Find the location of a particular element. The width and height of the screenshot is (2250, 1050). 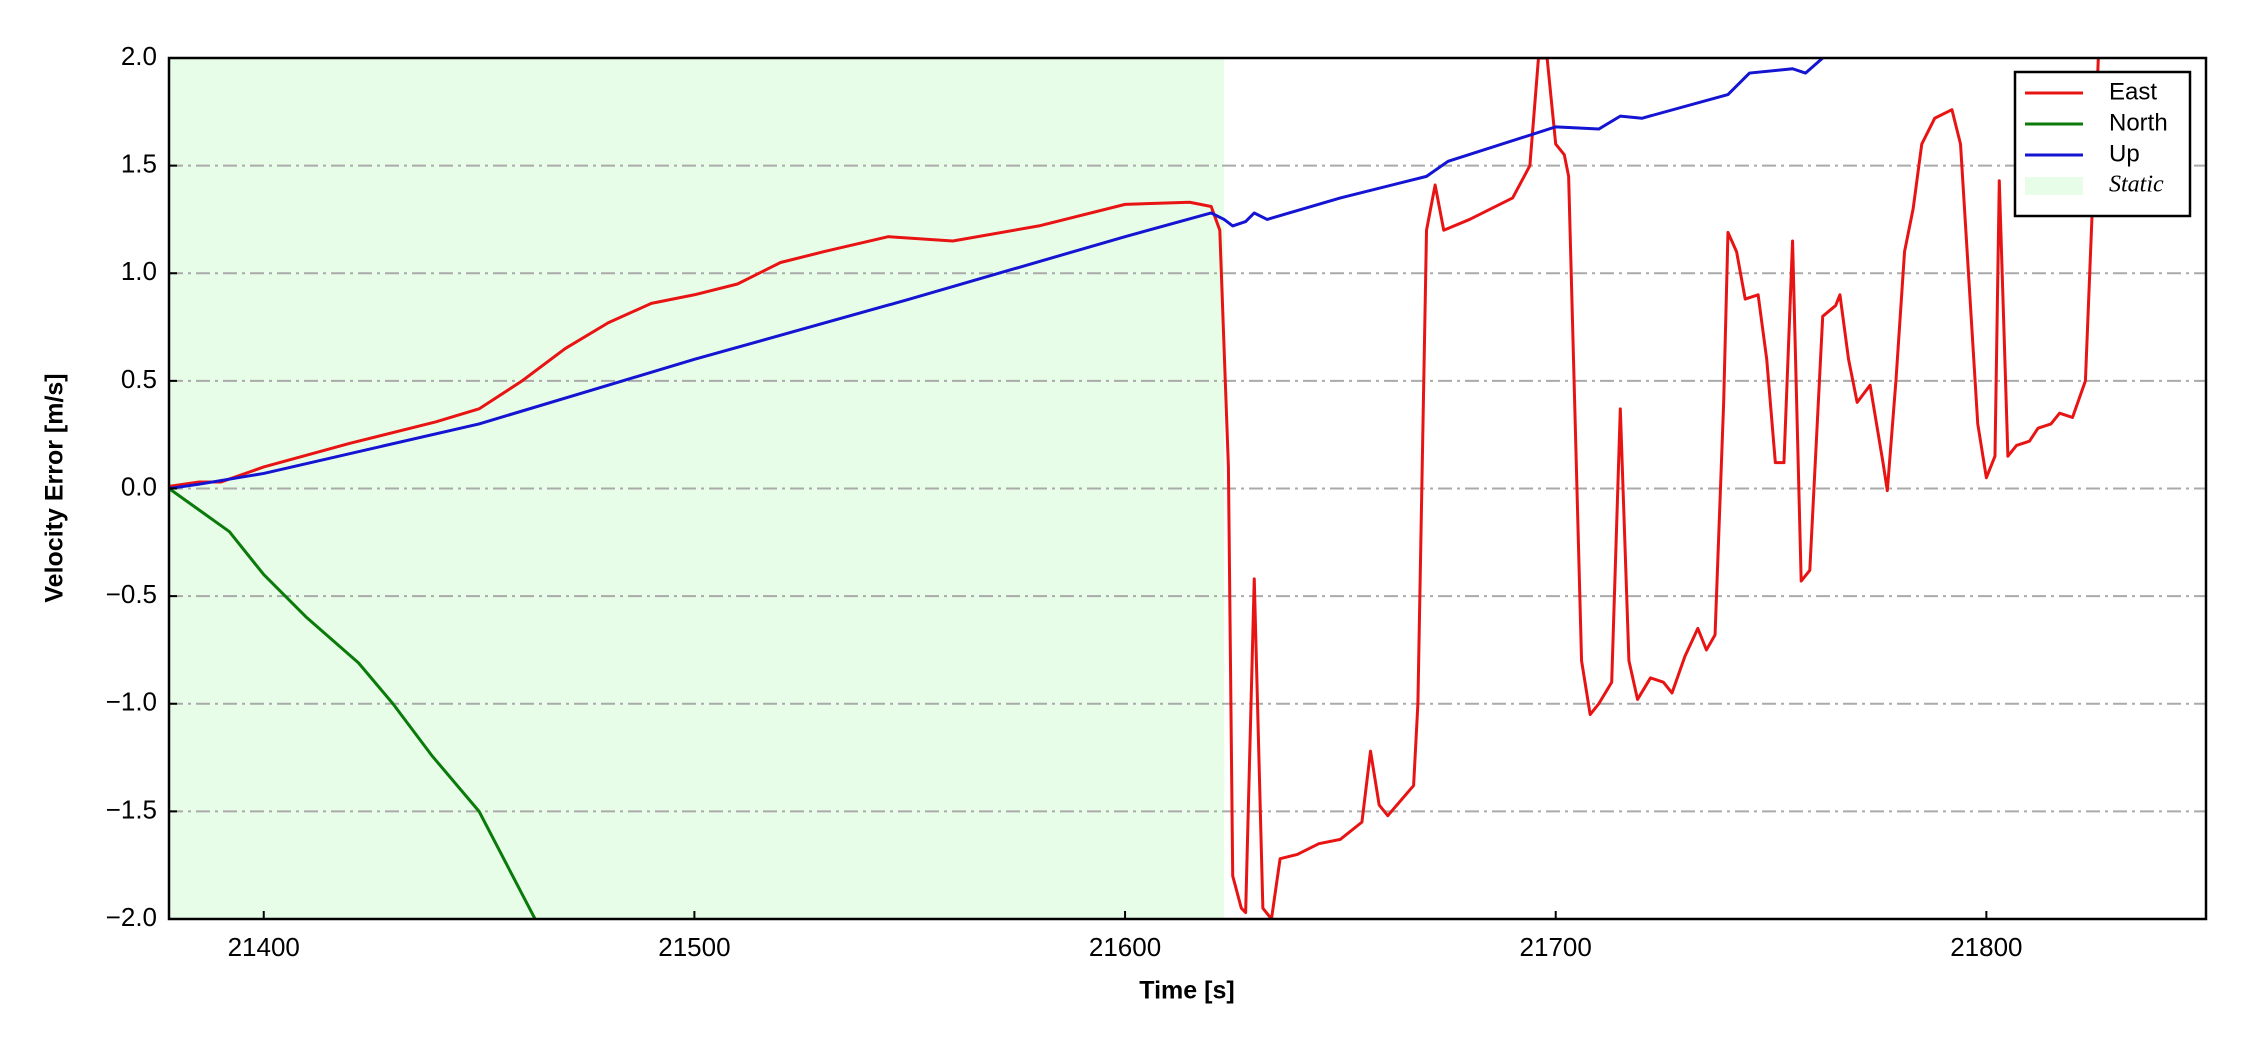

y-tick-label: 1.5 is located at coordinates (139, 164).